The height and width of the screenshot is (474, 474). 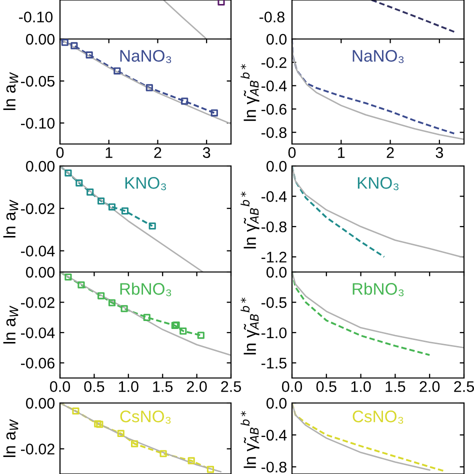 I want to click on y-tick-label: -0.06, so click(x=37, y=363).